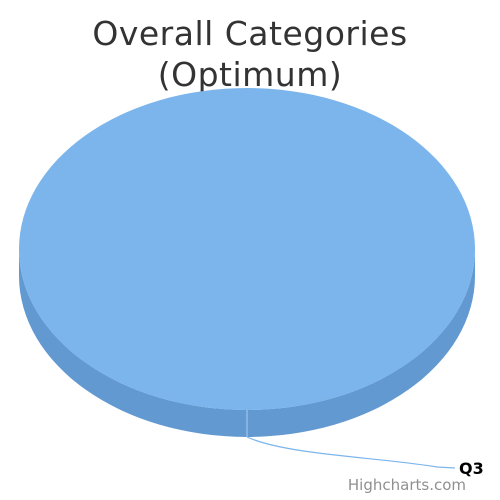 The width and height of the screenshot is (500, 500). I want to click on credits-link: Highcharts.com, so click(407, 485).